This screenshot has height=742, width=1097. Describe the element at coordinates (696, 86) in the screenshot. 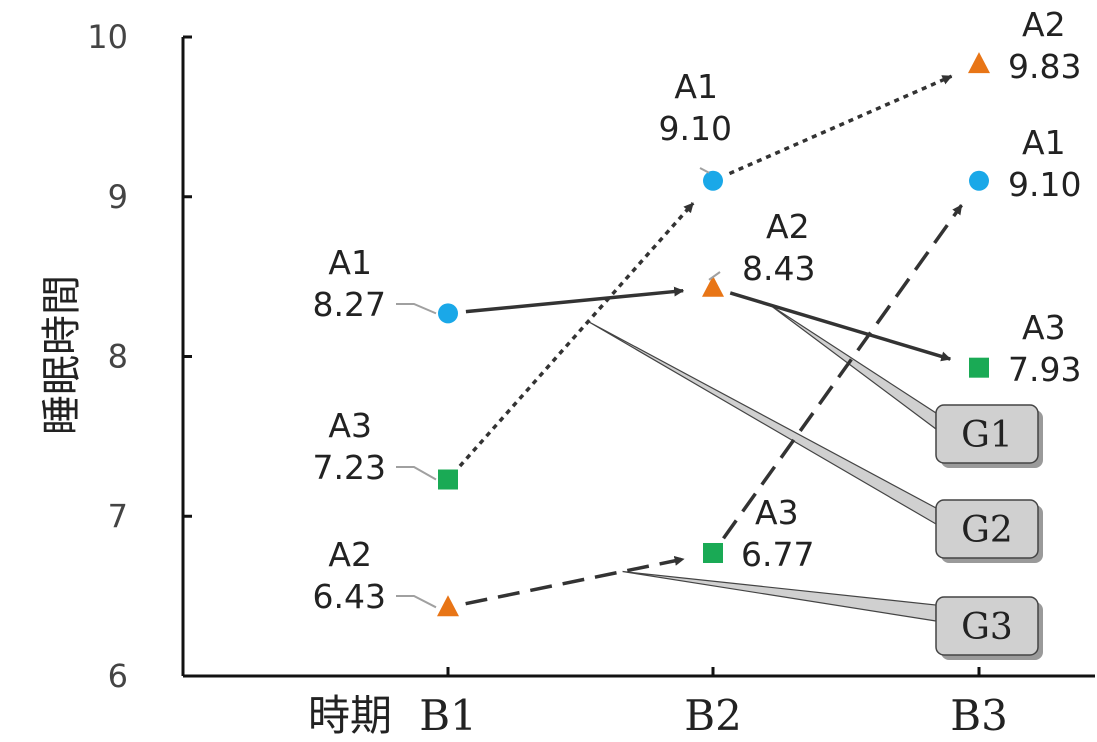

I see `label-a1-b2-series: A1` at that location.